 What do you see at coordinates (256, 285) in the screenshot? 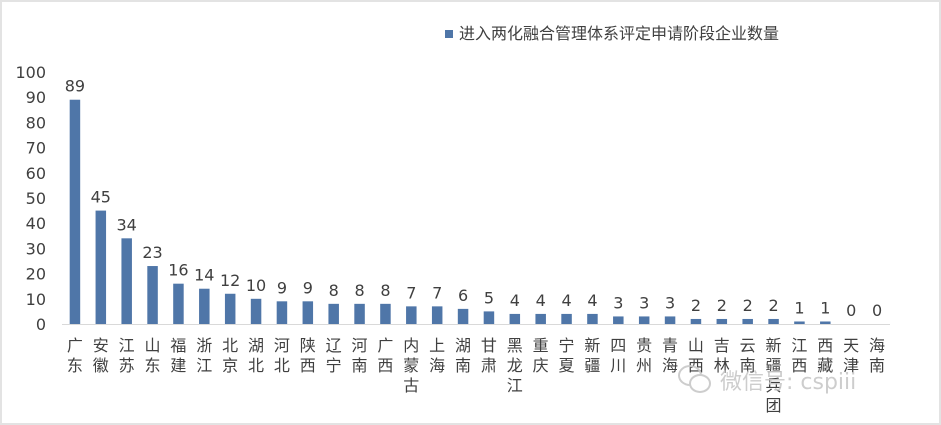
I see `data-label: 10` at bounding box center [256, 285].